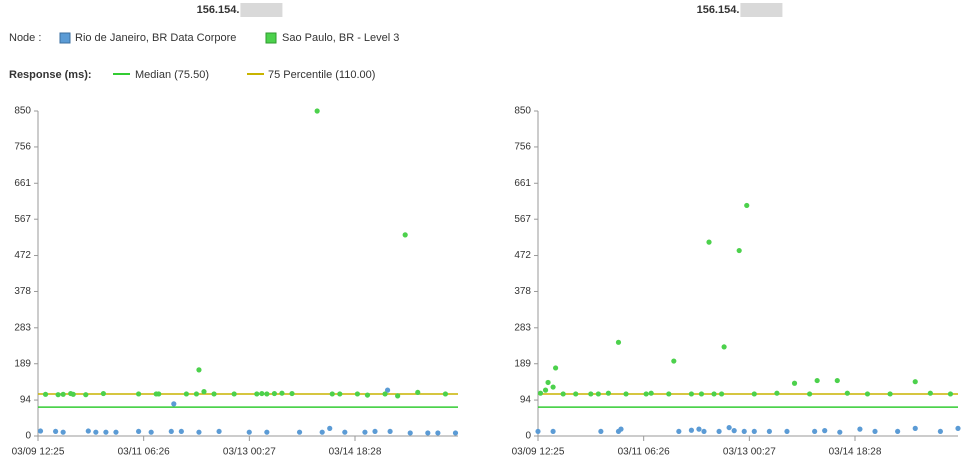 This screenshot has height=471, width=965. I want to click on response-label: Response (ms):, so click(50, 75).